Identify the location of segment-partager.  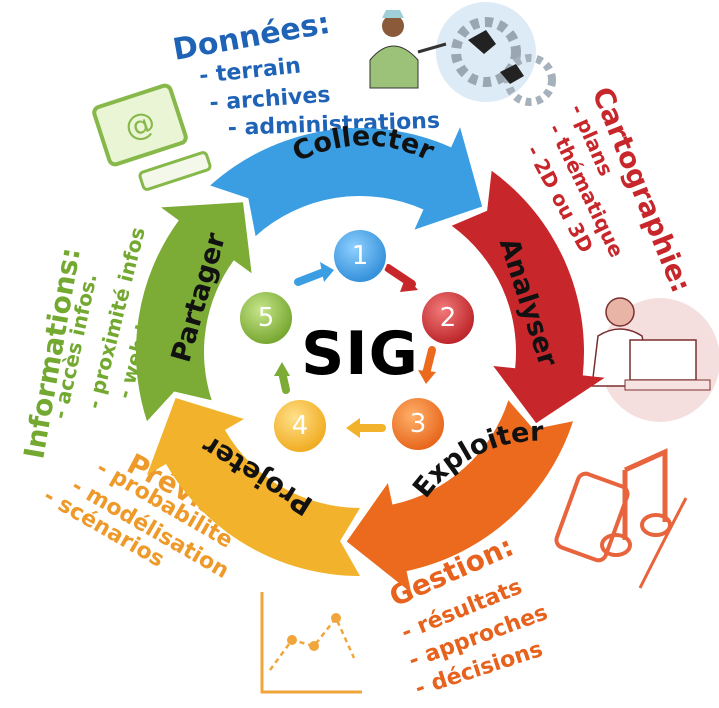
(194, 312).